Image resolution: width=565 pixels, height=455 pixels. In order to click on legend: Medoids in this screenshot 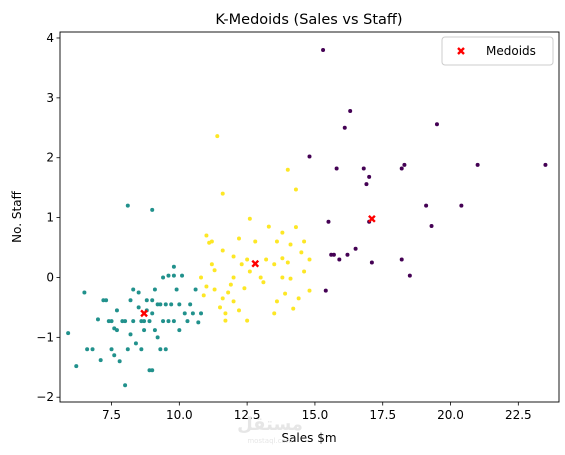, I will do `click(497, 51)`.